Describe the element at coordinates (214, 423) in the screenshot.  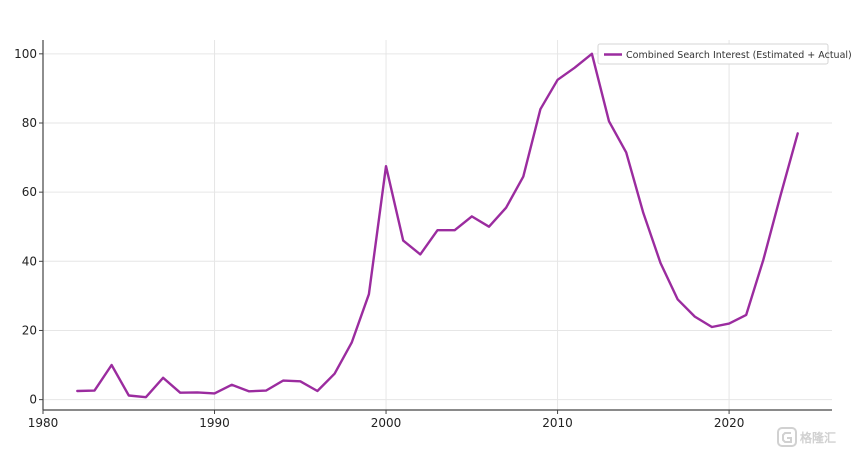
I see `x-tick-label: 1990` at that location.